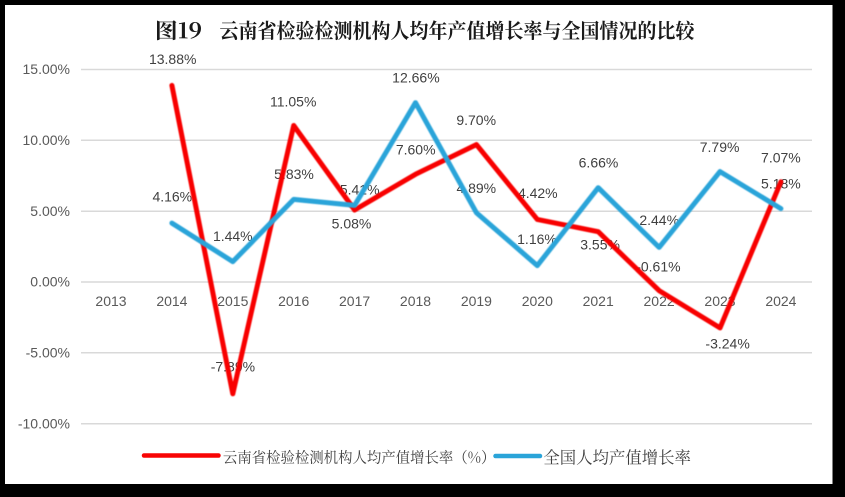  Describe the element at coordinates (48, 352) in the screenshot. I see `svg-text: -5.00%` at that location.